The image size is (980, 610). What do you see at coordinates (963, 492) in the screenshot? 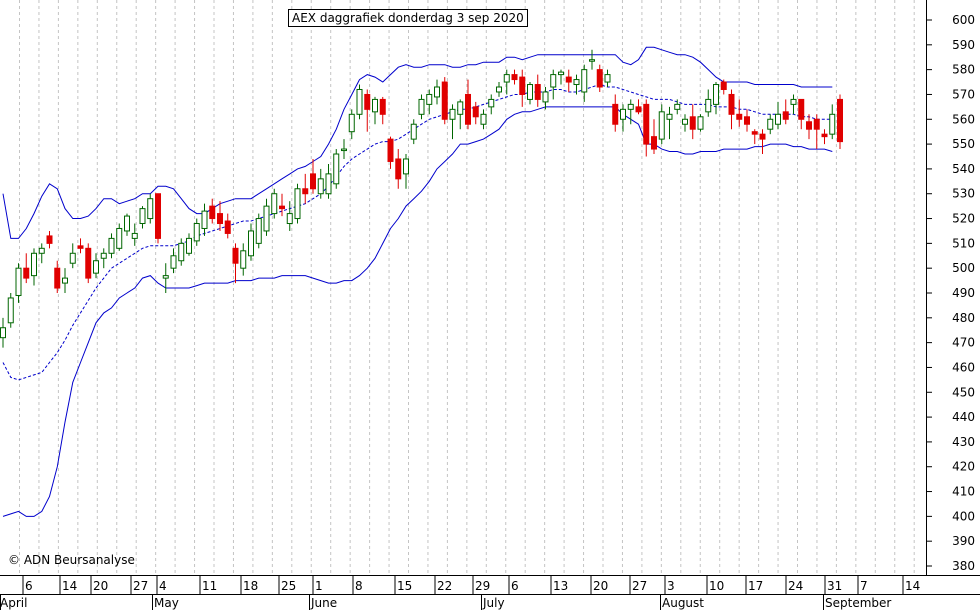
I see `y-tick-label: 410` at bounding box center [963, 492].